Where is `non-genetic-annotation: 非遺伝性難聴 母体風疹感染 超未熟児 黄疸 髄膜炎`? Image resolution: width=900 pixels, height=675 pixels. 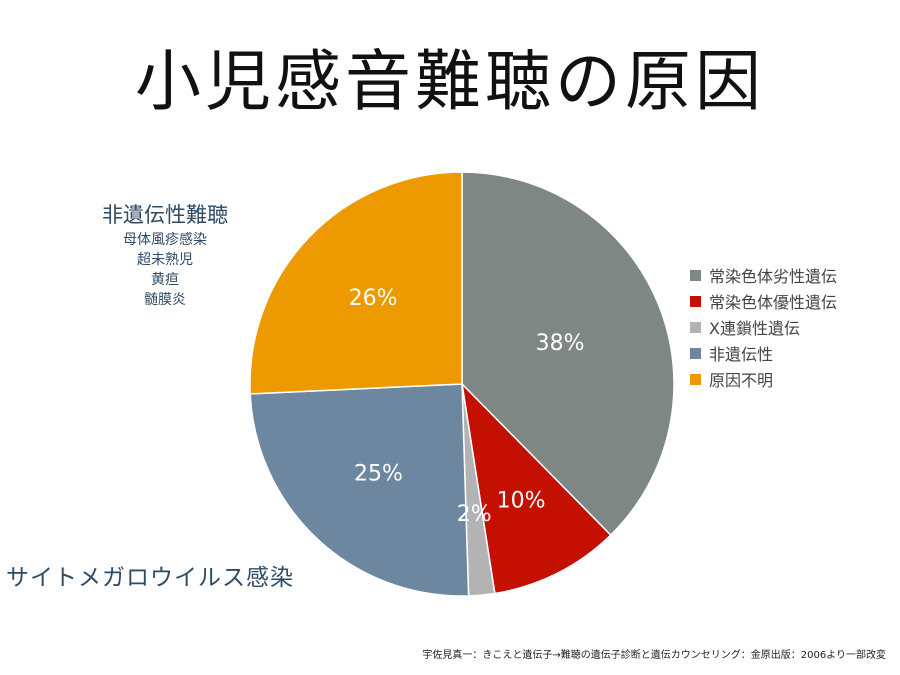 non-genetic-annotation: 非遺伝性難聴 母体風疹感染 超未熟児 黄疸 髄膜炎 is located at coordinates (165, 255).